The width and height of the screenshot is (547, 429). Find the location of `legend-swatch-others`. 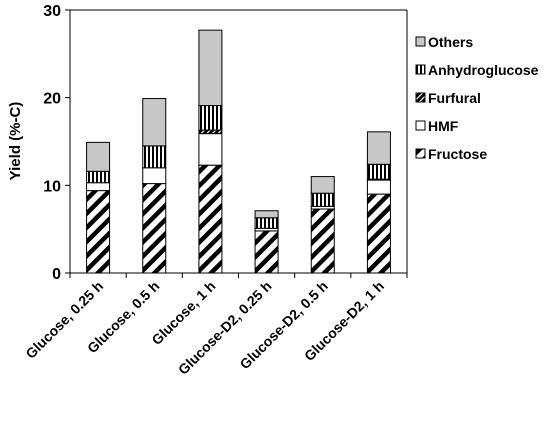

legend-swatch-others is located at coordinates (420, 41).